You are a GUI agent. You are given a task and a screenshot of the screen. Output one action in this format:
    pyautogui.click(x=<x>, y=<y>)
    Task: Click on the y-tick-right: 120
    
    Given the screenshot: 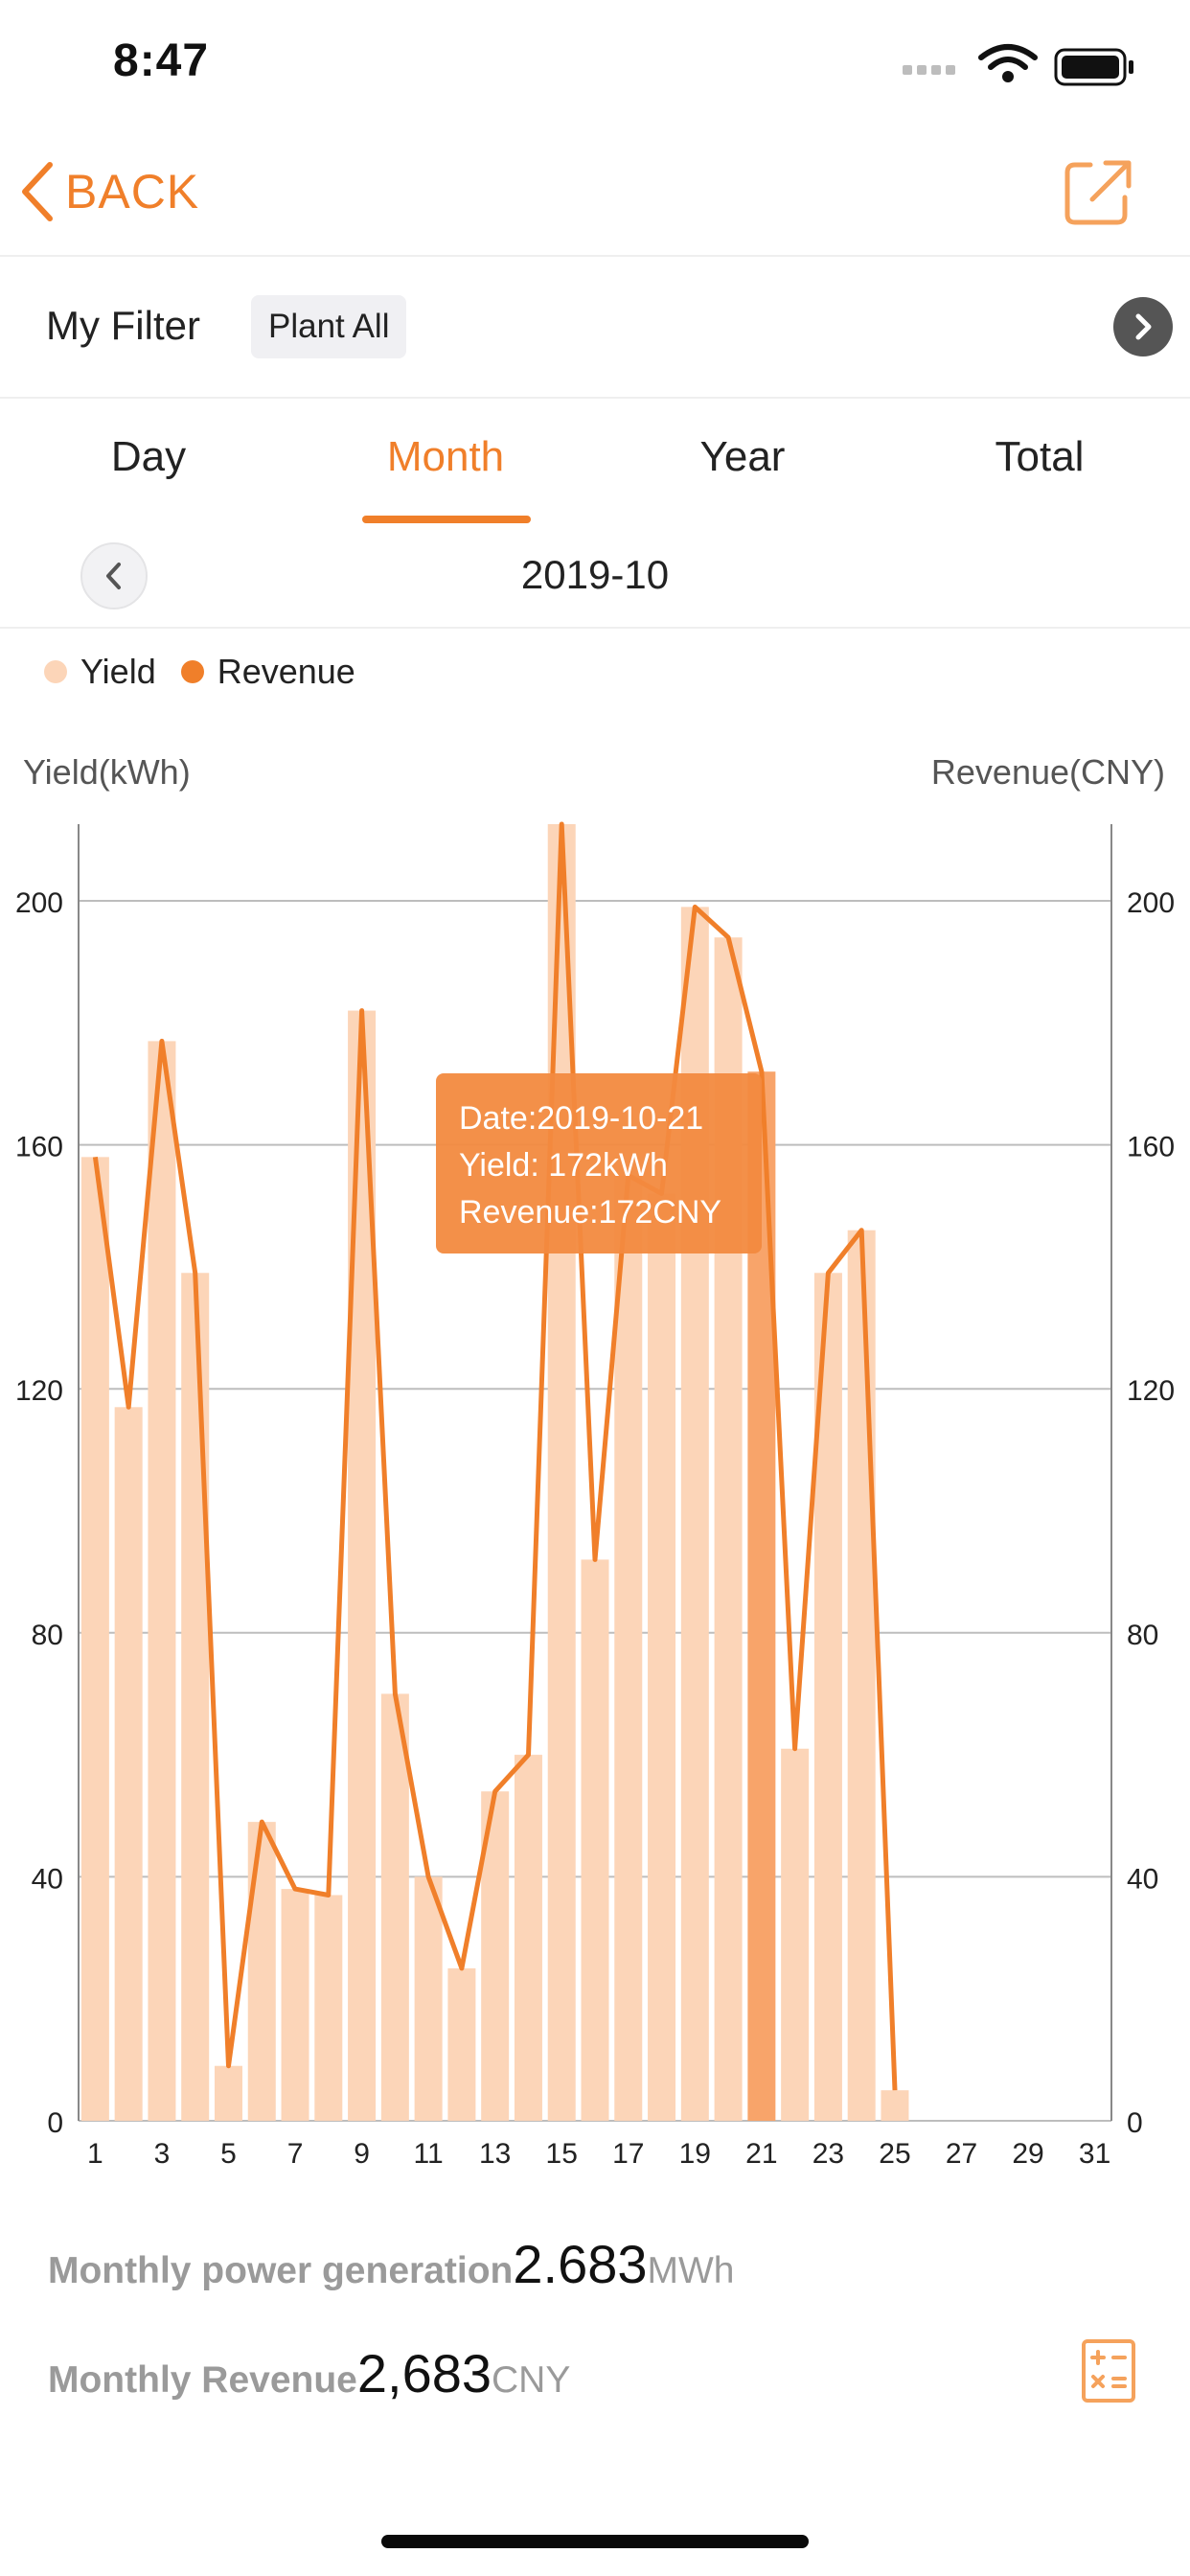 What is the action you would take?
    pyautogui.click(x=1151, y=1391)
    